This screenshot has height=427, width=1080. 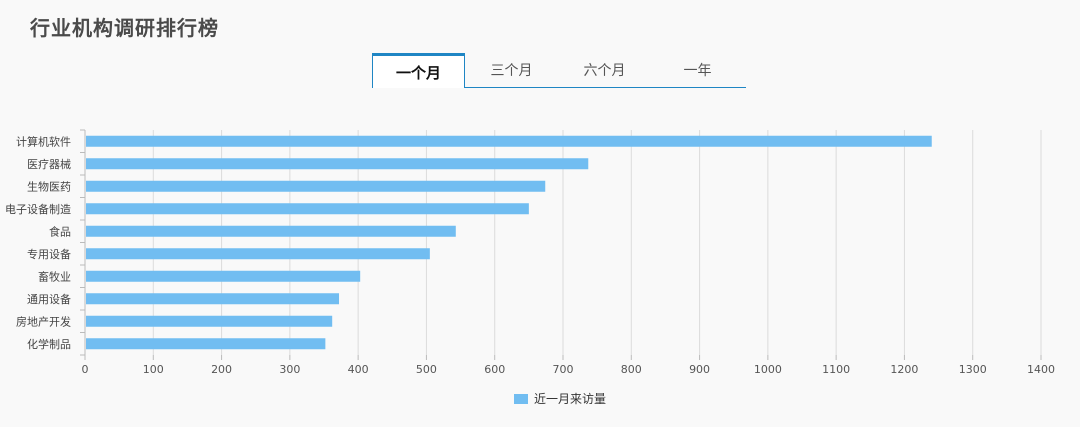 What do you see at coordinates (153, 369) in the screenshot?
I see `x-tick-label: 100` at bounding box center [153, 369].